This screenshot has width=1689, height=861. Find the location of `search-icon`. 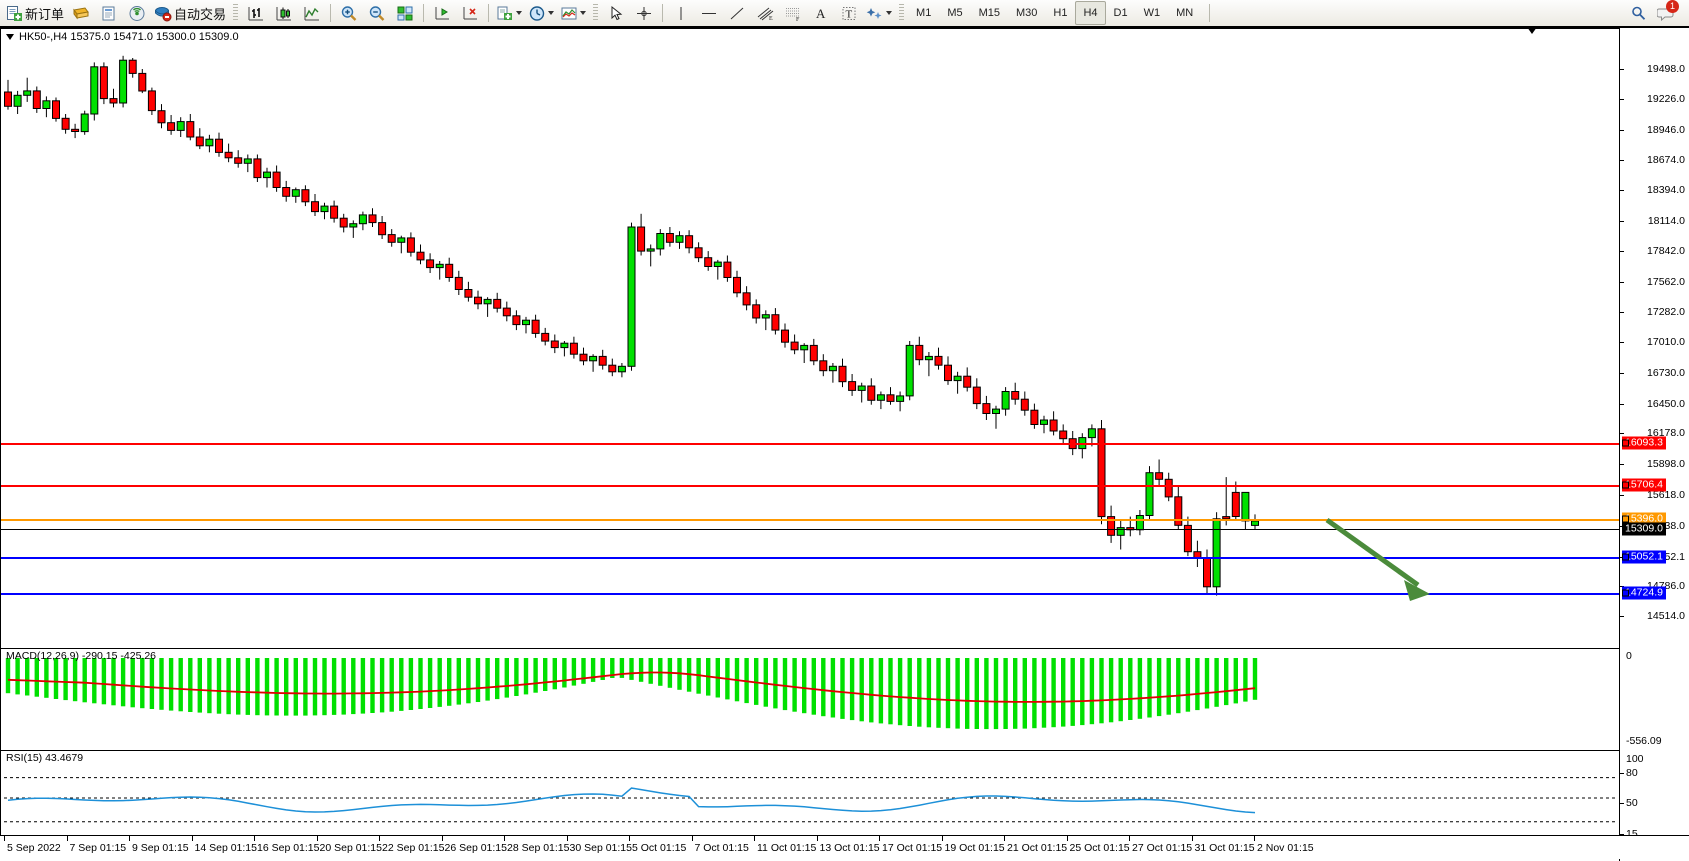

search-icon is located at coordinates (1639, 13).